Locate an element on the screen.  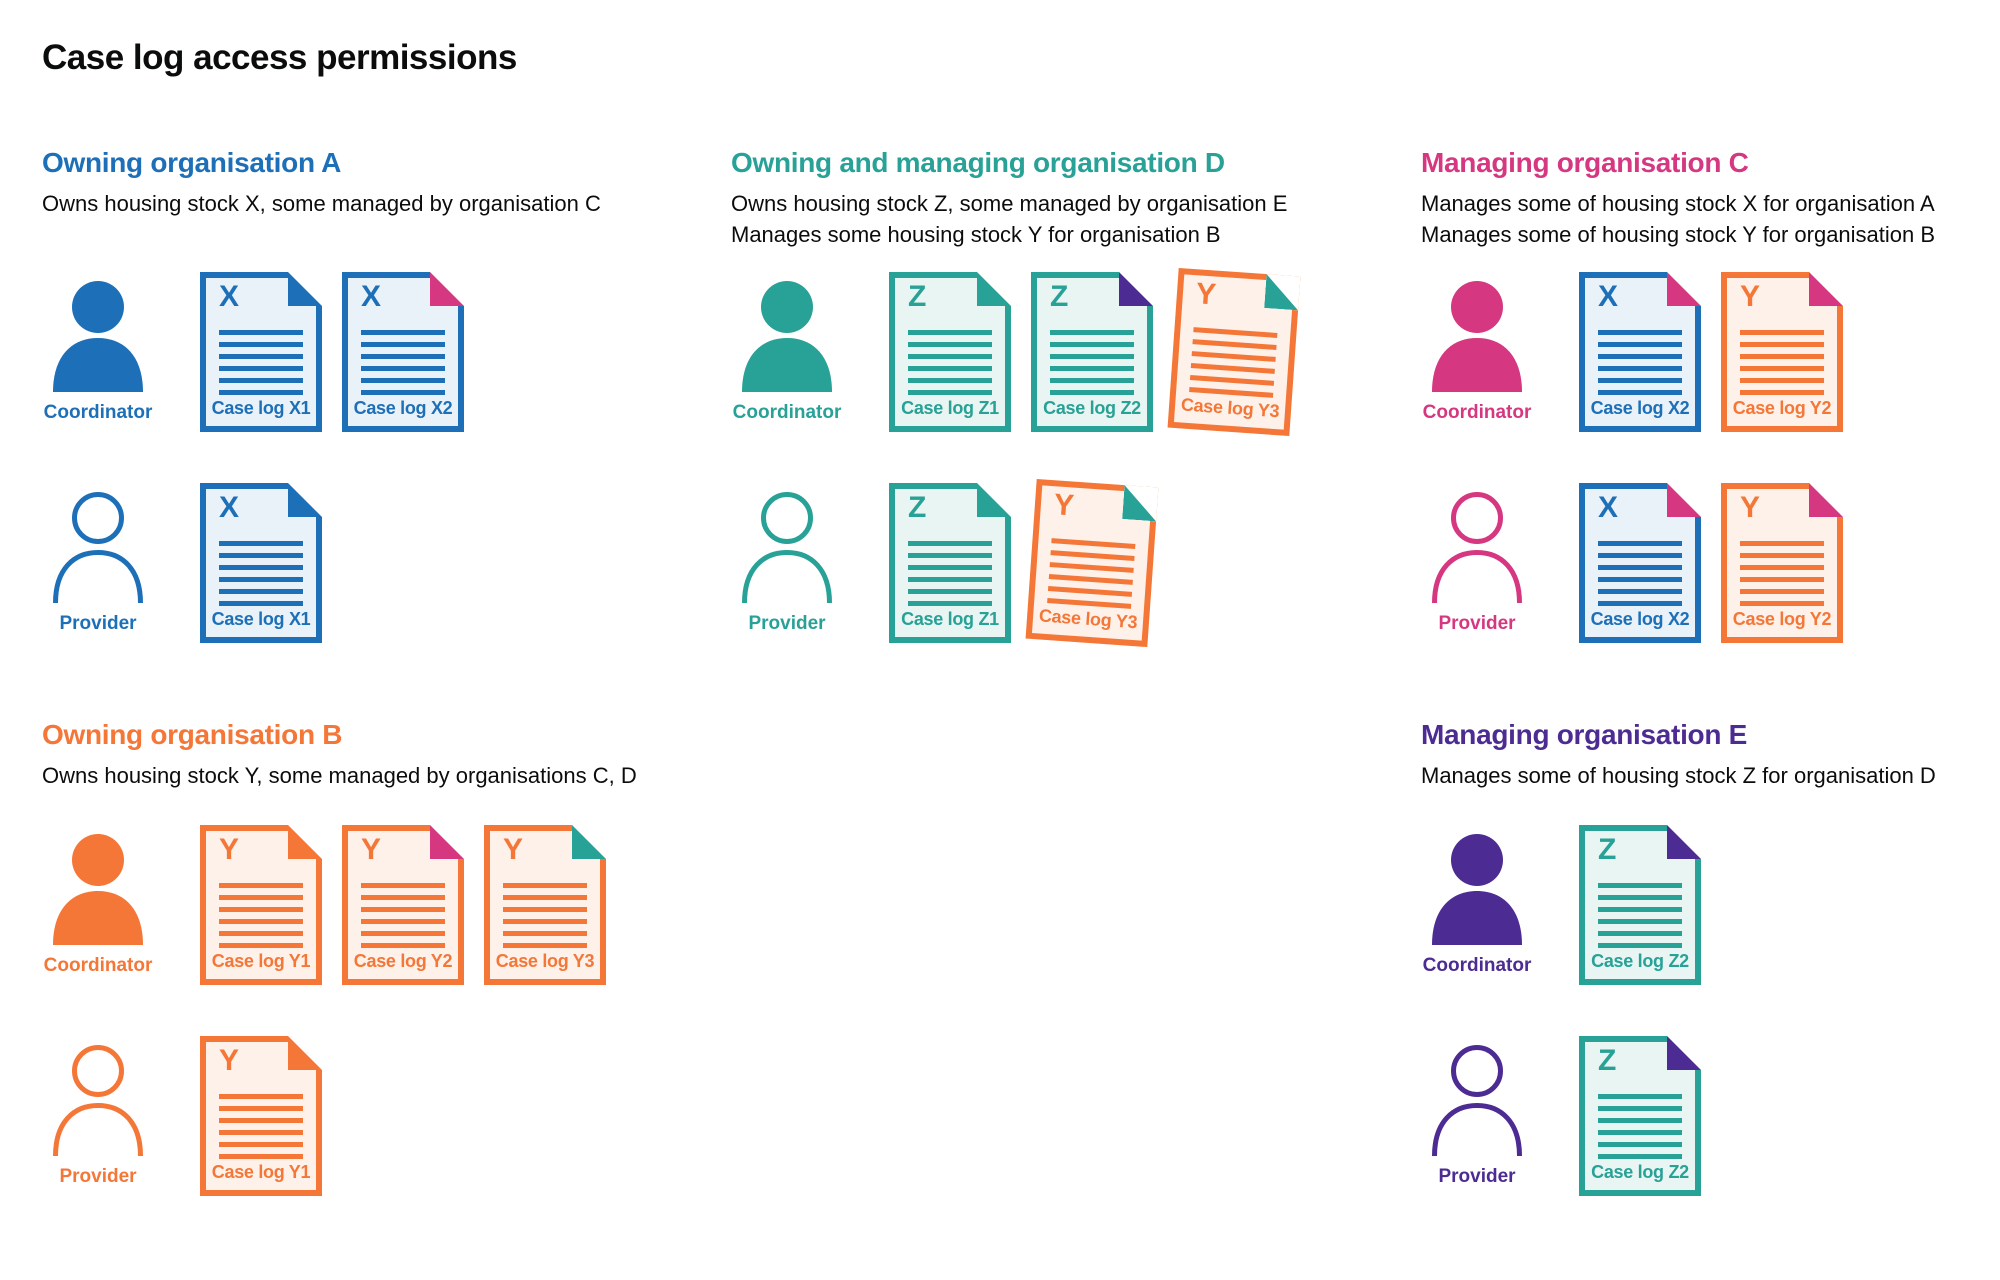
case-log-doc: X Case log X2 is located at coordinates (403, 352).